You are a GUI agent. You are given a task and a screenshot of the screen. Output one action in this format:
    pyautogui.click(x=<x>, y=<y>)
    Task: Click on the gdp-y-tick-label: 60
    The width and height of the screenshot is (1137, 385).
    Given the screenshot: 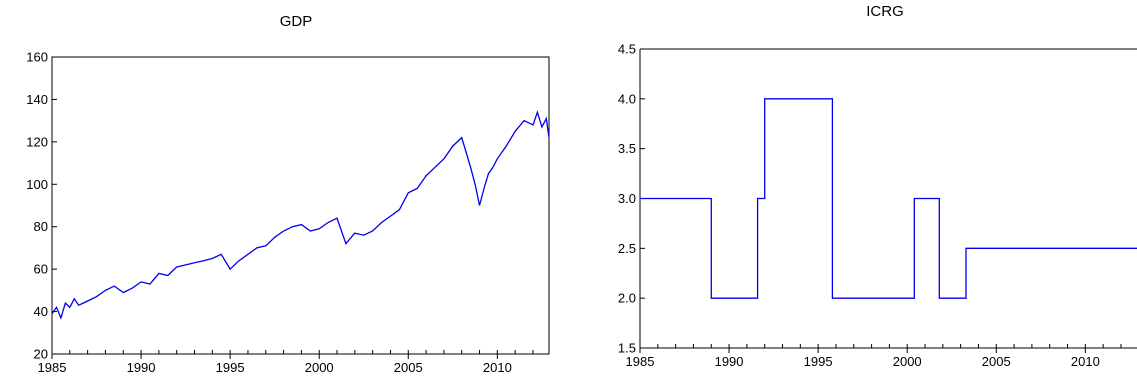 What is the action you would take?
    pyautogui.click(x=41, y=269)
    